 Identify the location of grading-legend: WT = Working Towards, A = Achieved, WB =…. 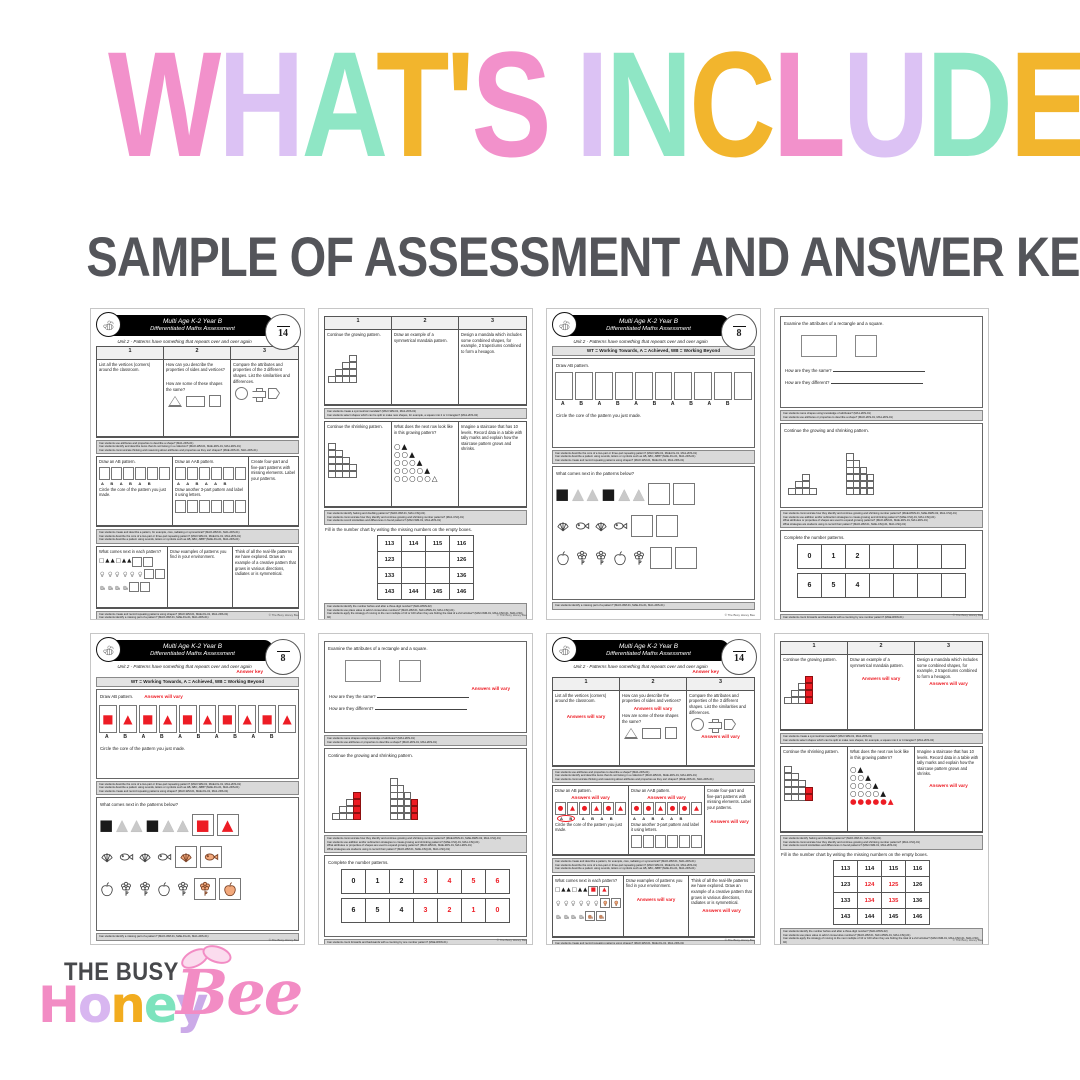
(653, 350).